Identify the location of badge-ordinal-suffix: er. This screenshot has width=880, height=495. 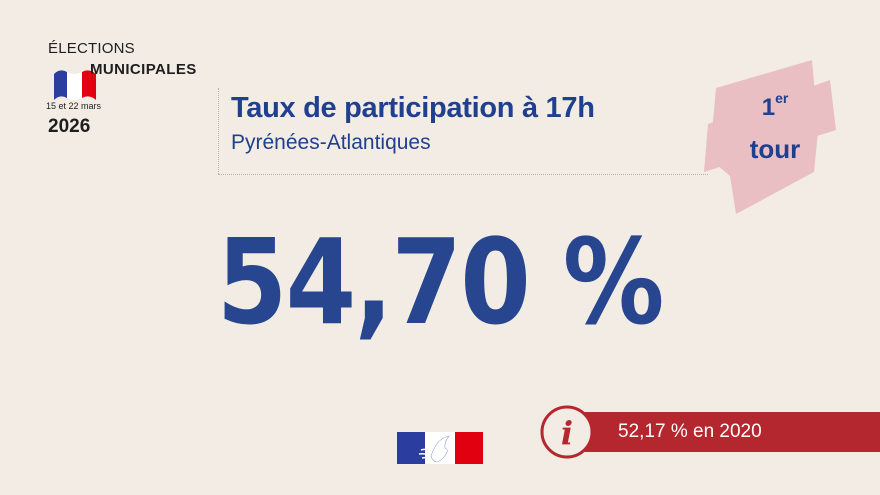
(782, 98).